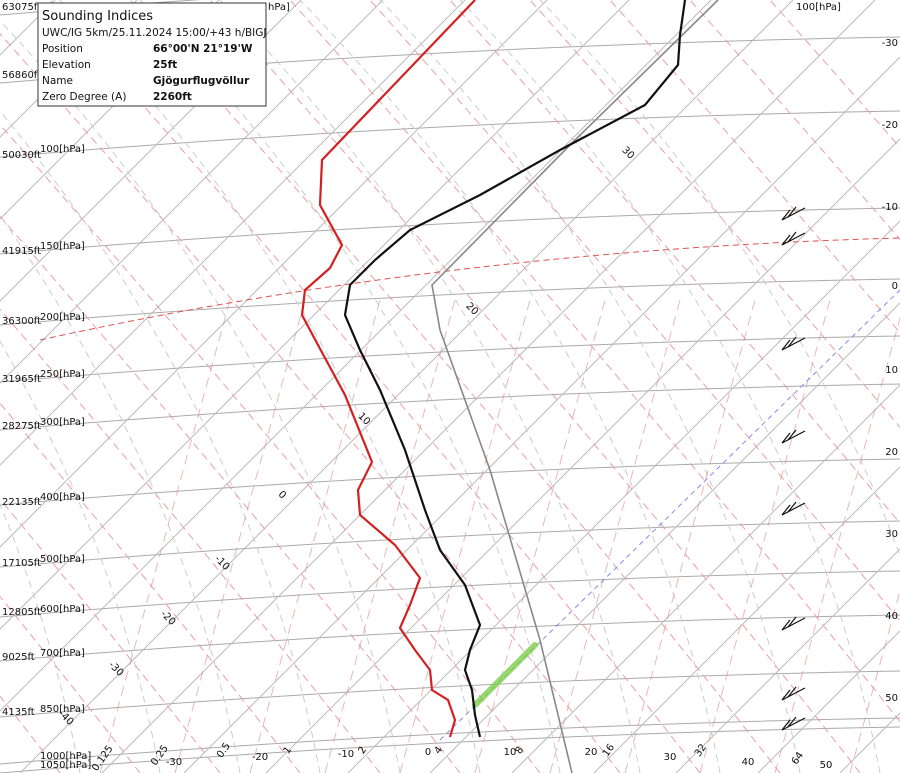 The width and height of the screenshot is (900, 773). What do you see at coordinates (891, 698) in the screenshot?
I see `right-axis-label: 50` at bounding box center [891, 698].